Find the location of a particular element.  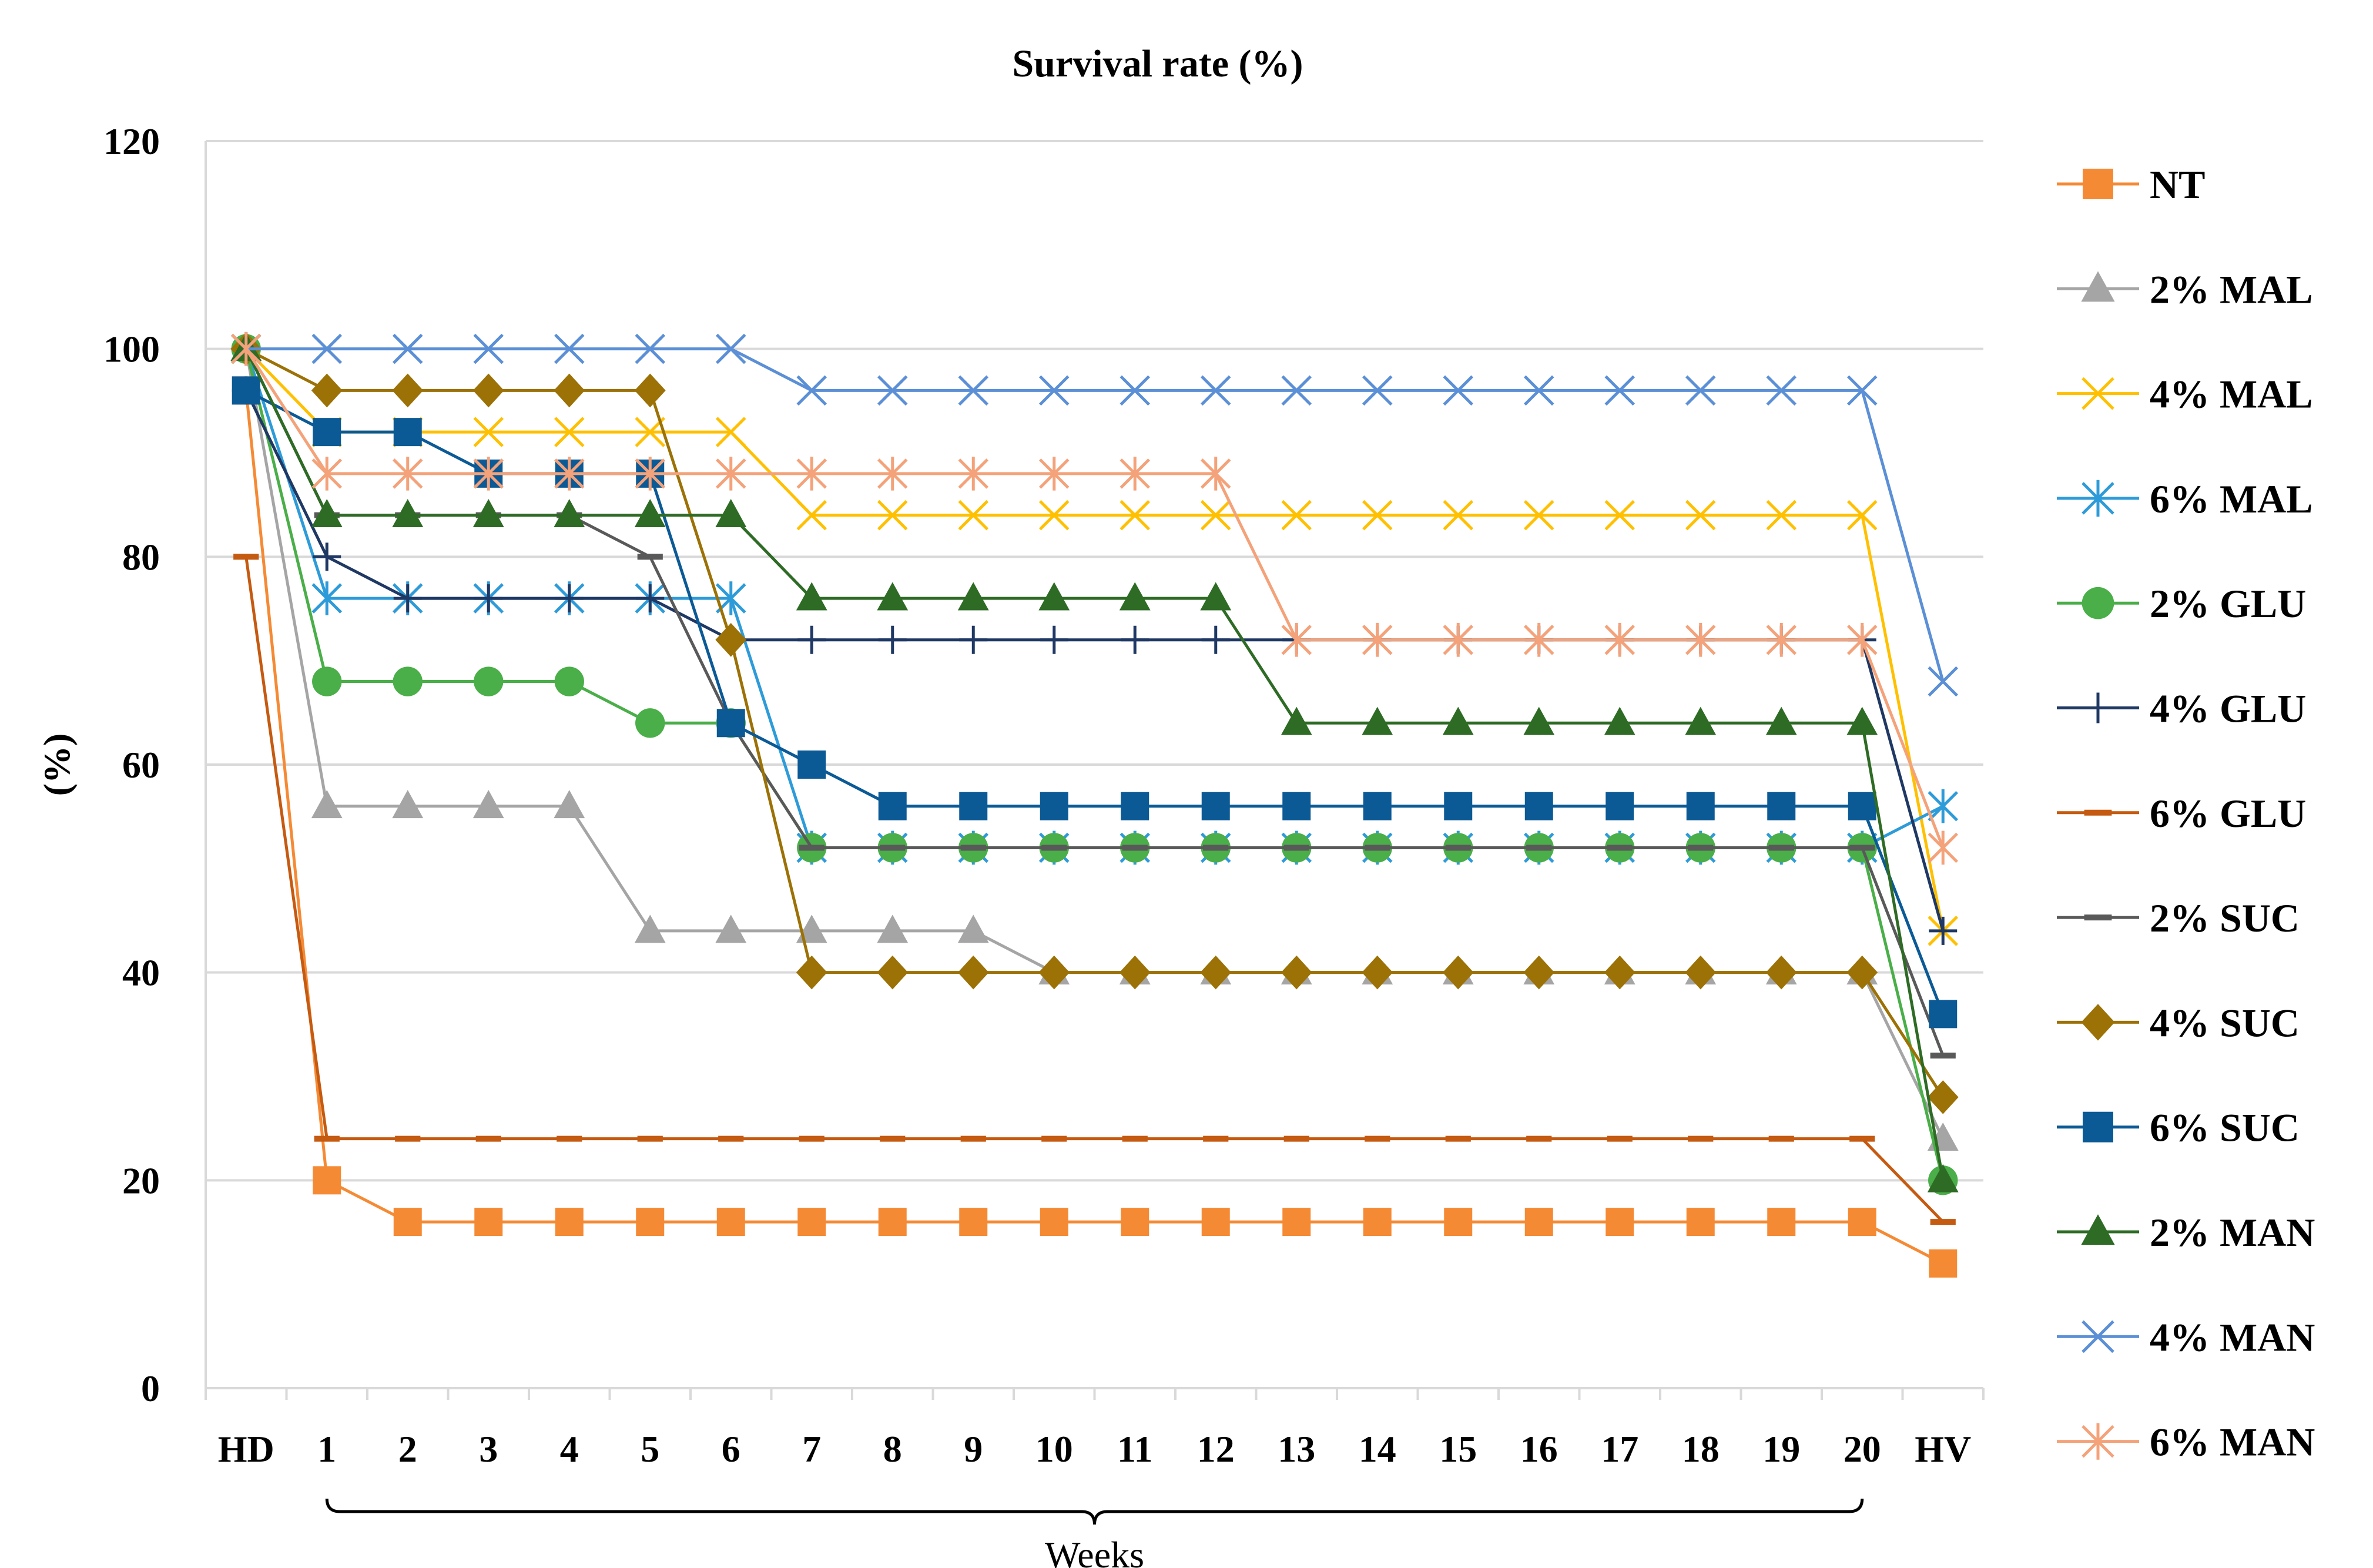

y-tick-label: 0 is located at coordinates (151, 1388).